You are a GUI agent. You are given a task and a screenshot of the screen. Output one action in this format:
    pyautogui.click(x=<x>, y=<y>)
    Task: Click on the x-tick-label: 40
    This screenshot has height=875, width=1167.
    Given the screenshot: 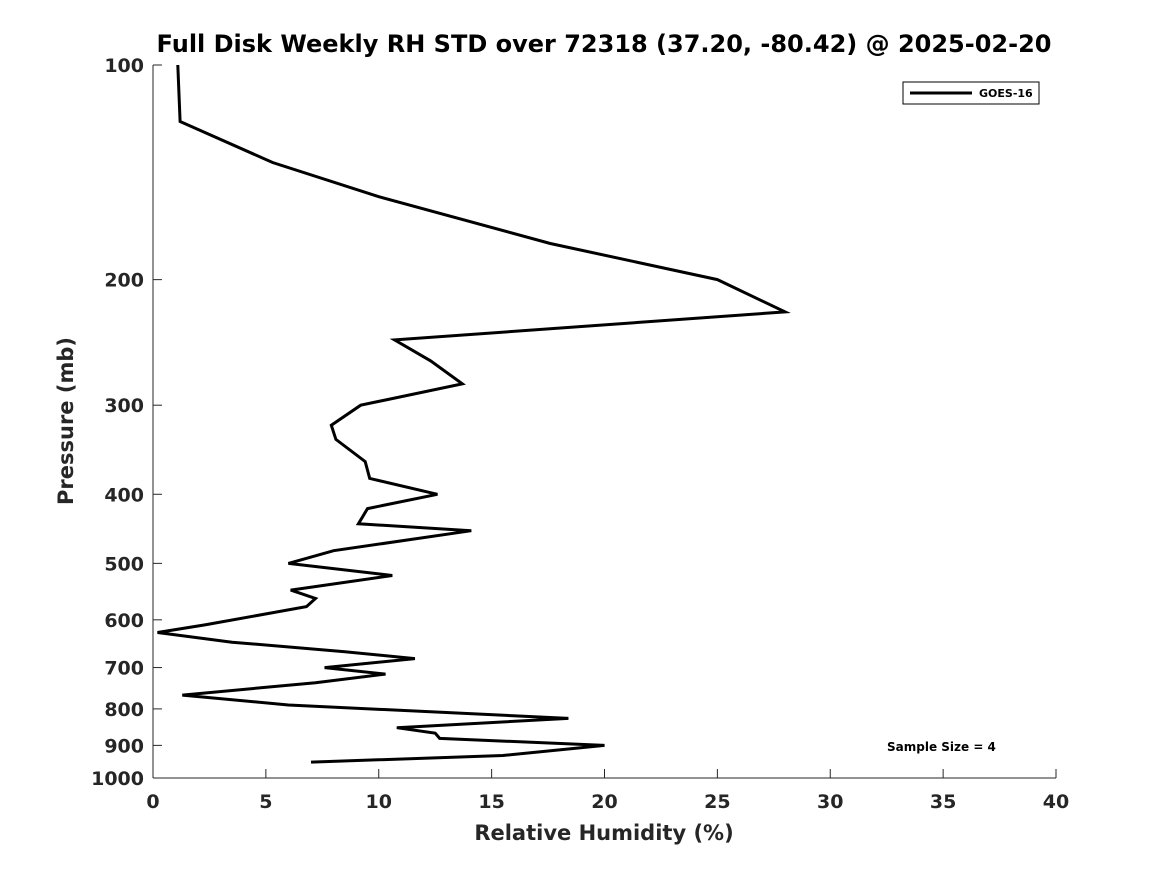 What is the action you would take?
    pyautogui.click(x=1056, y=802)
    